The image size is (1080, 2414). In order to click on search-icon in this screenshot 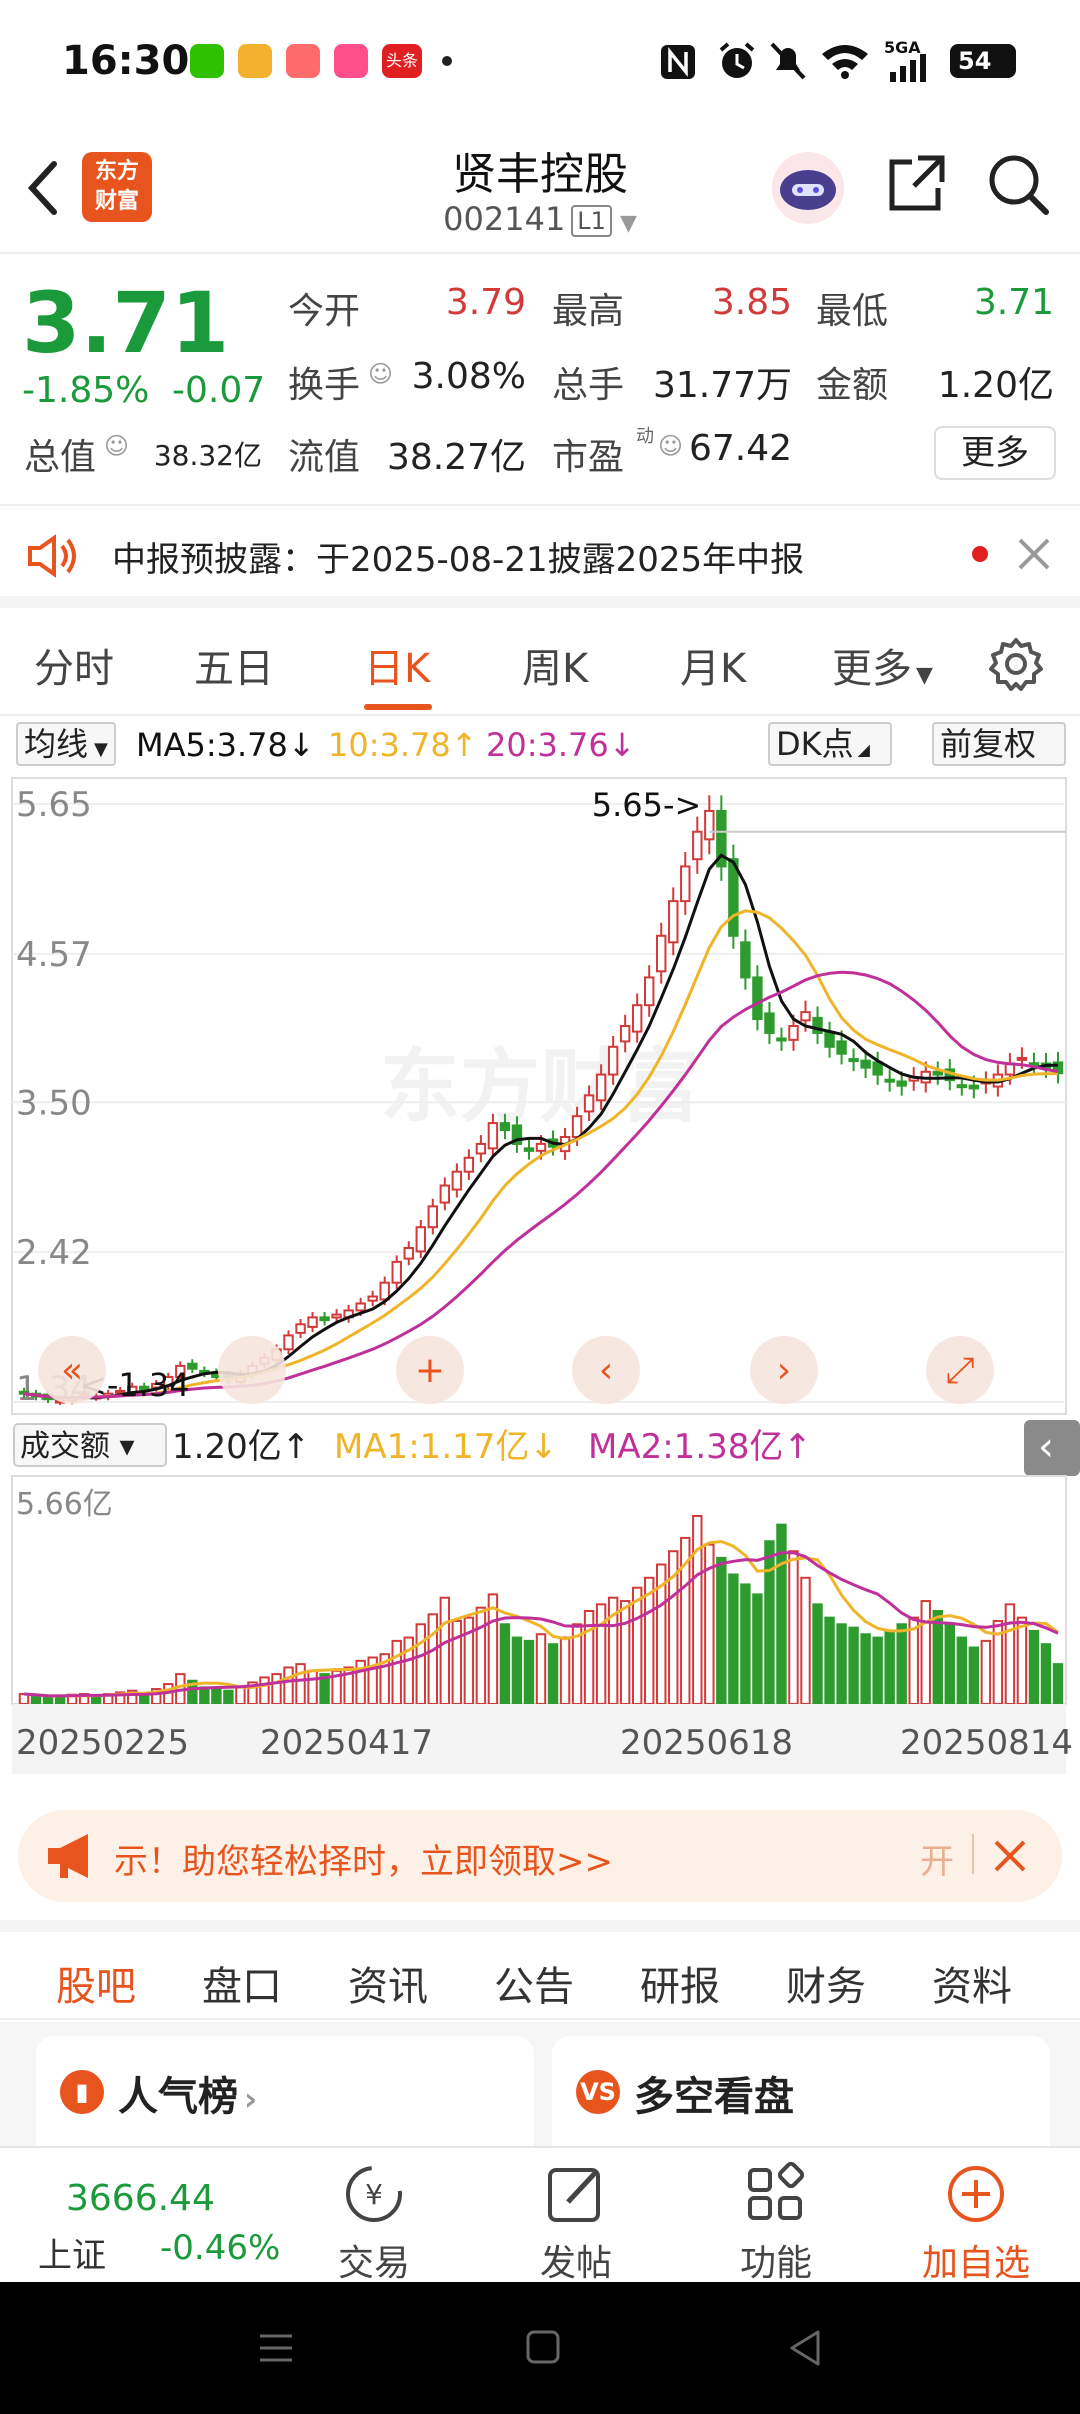, I will do `click(1019, 185)`.